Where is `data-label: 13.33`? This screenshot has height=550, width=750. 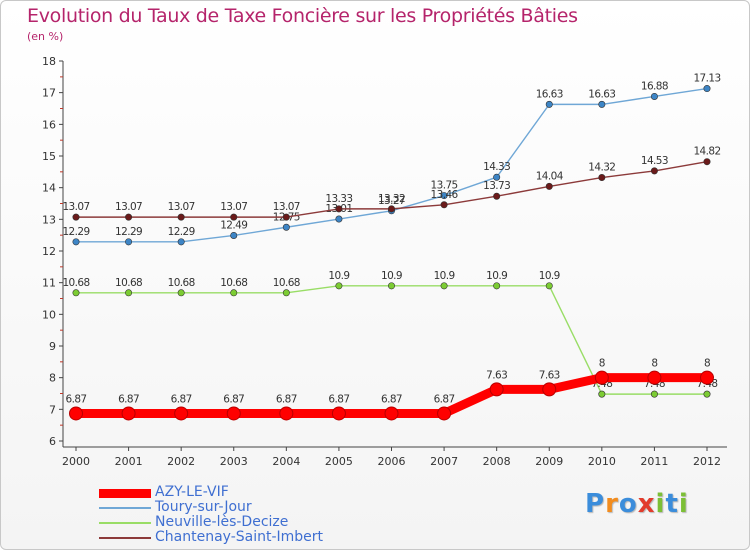
data-label: 13.33 is located at coordinates (338, 199).